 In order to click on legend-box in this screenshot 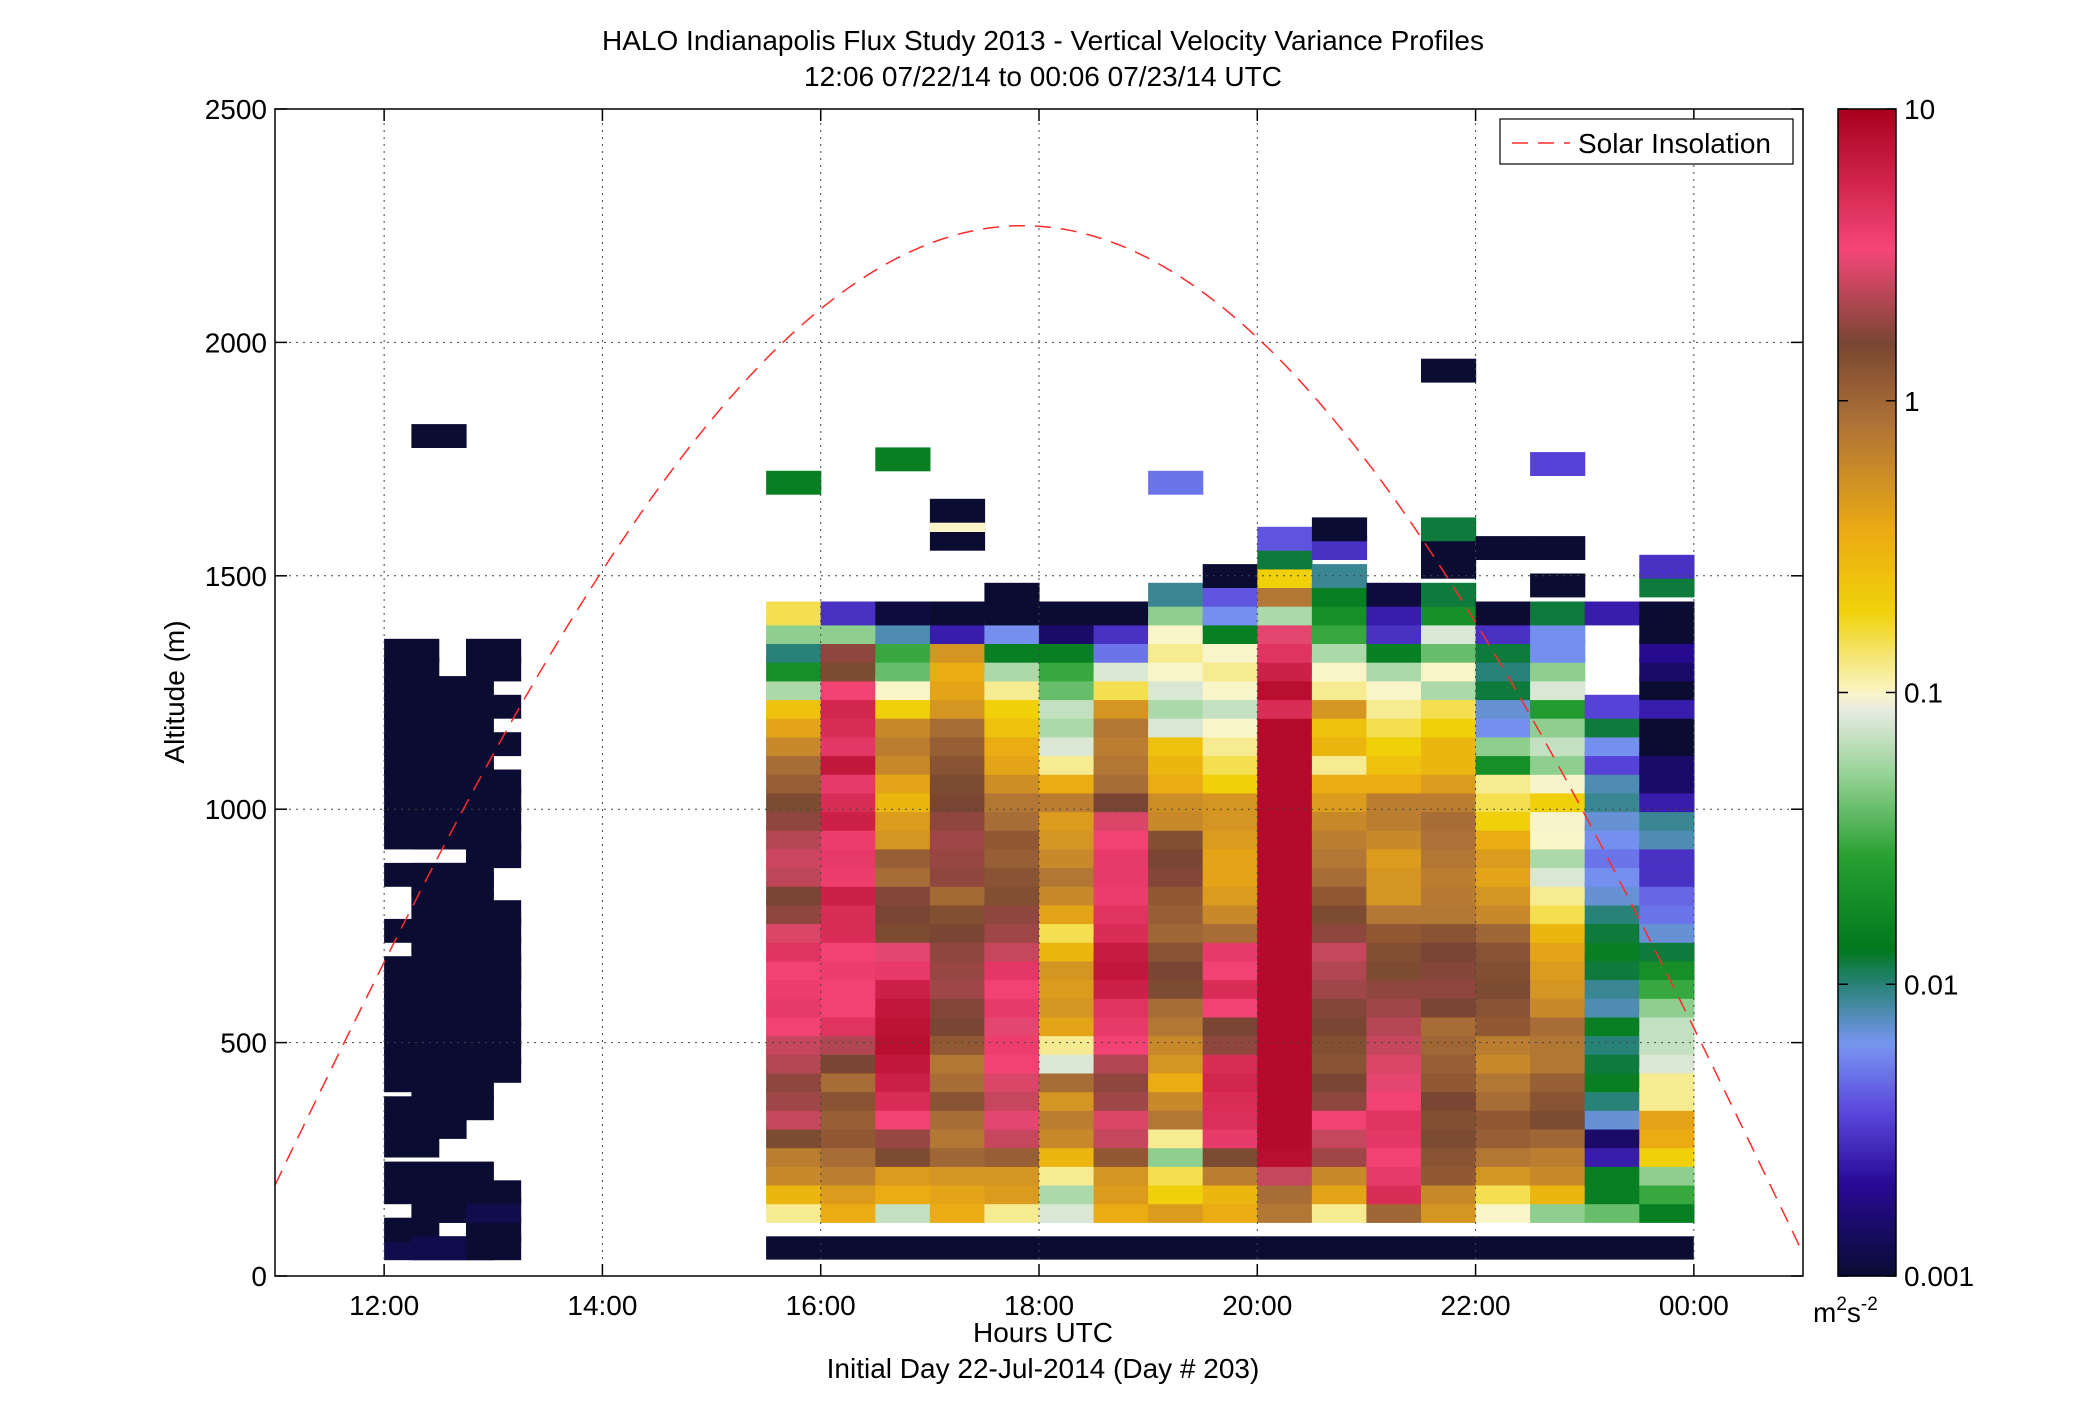, I will do `click(1646, 141)`.